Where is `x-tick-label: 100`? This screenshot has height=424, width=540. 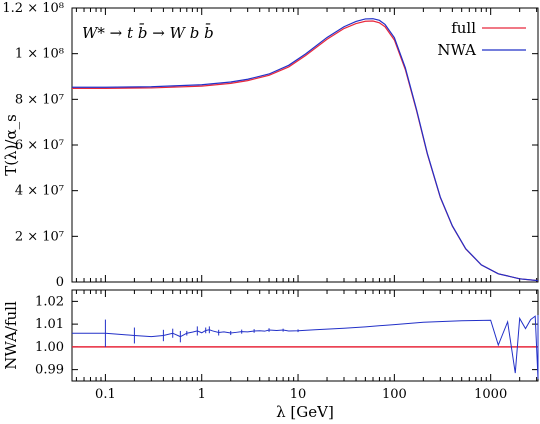 x-tick-label: 100 is located at coordinates (394, 394).